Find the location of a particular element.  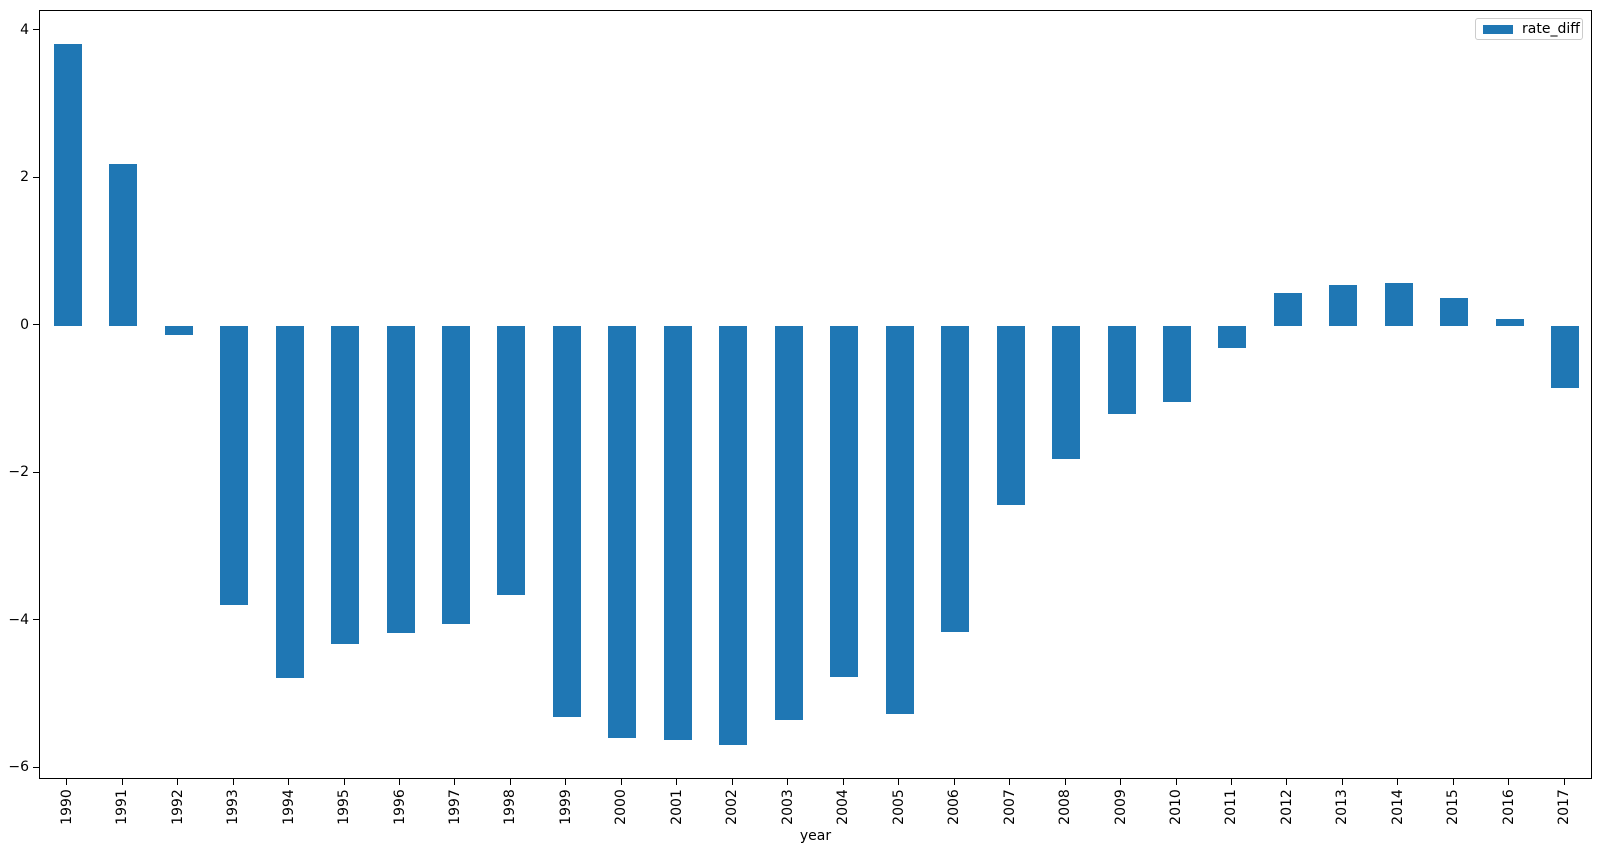

legend: rate_diff is located at coordinates (1529, 29).